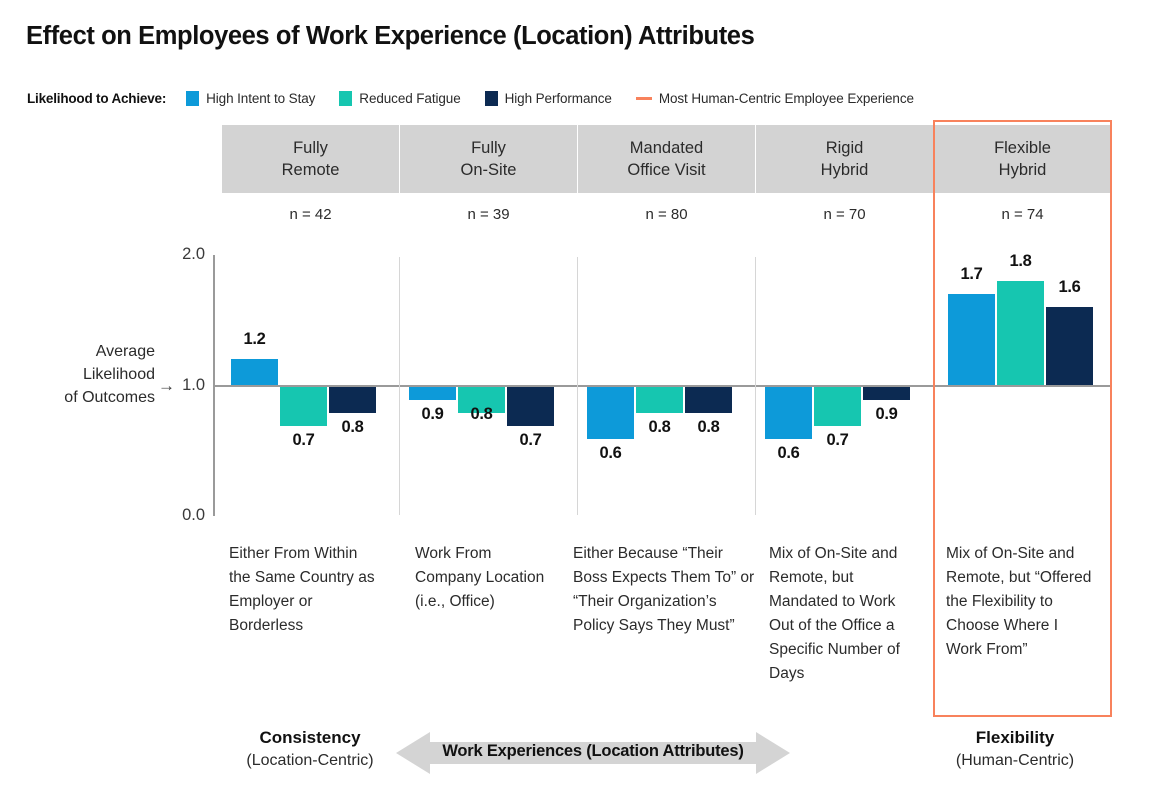  I want to click on bar-rigid-hybrid-high-performance, so click(886, 393).